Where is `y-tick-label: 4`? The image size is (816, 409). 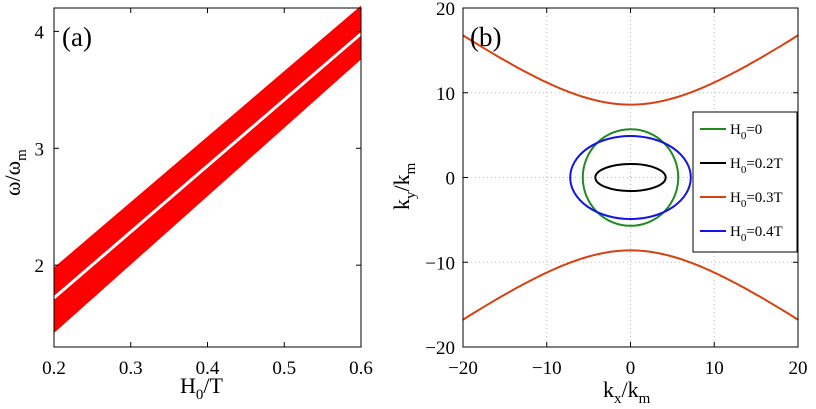 y-tick-label: 4 is located at coordinates (40, 32).